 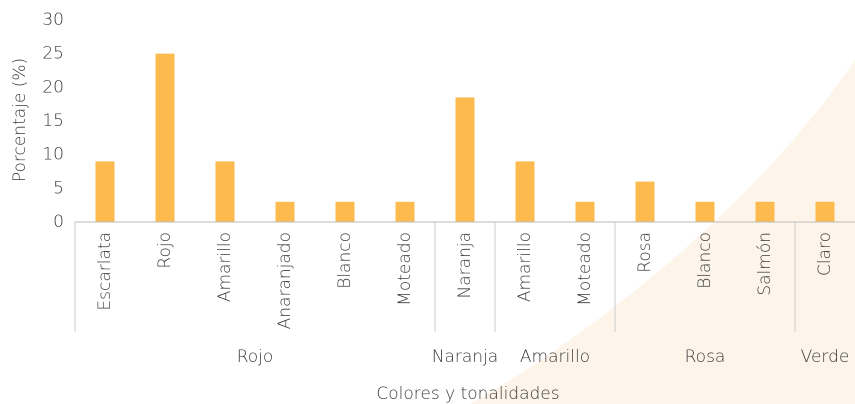 I want to click on group-label: Naranja, so click(x=465, y=357).